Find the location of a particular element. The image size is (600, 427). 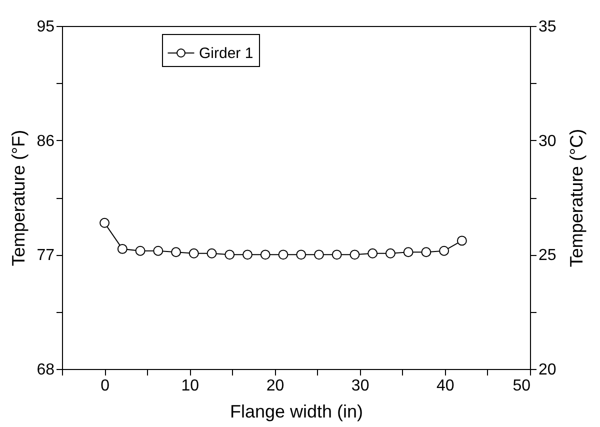

y2-tick-label: 30 is located at coordinates (547, 141).